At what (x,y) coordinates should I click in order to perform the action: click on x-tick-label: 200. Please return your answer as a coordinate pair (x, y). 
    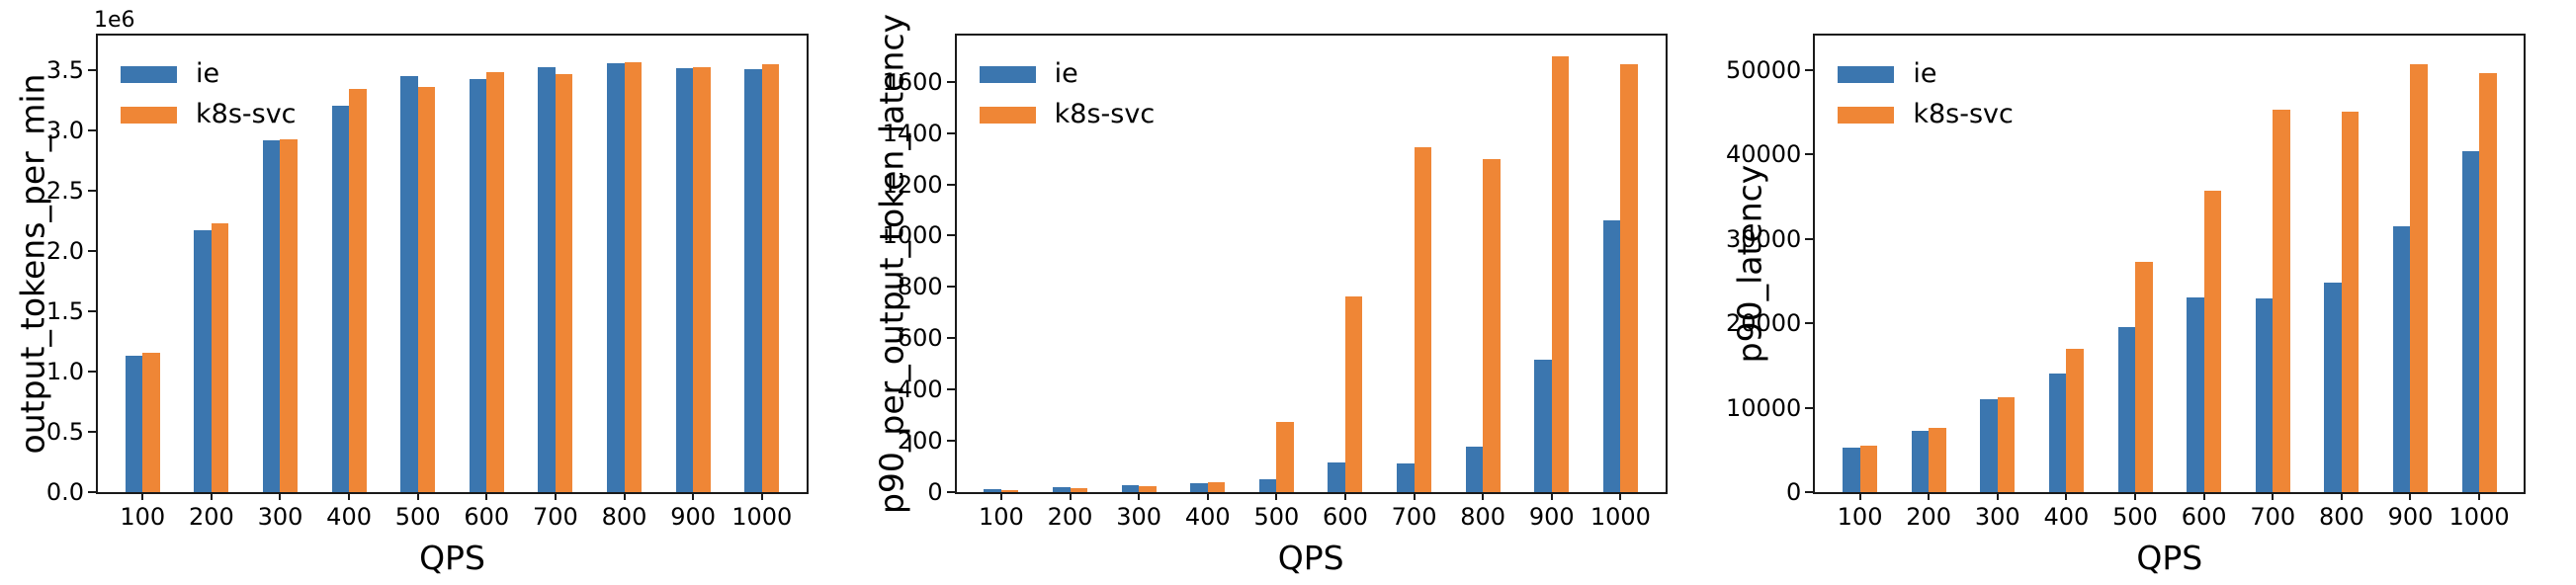
    Looking at the image, I should click on (1929, 517).